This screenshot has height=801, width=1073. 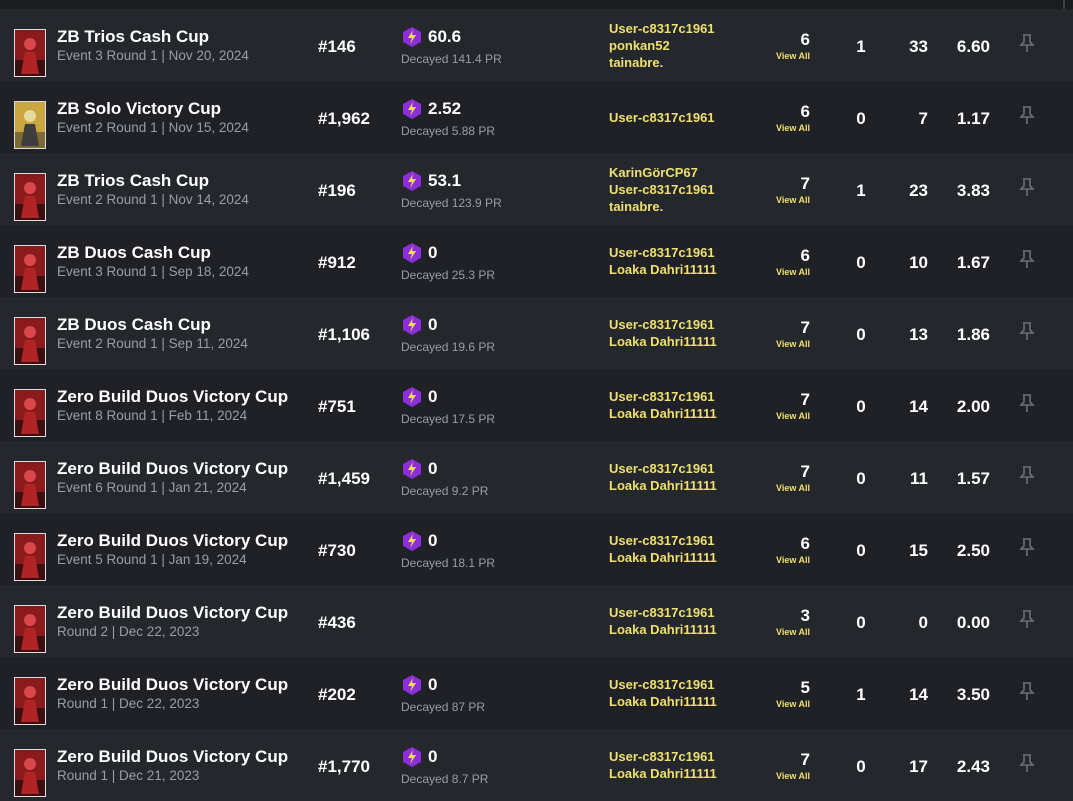 I want to click on team-players: User-c8317c1961, so click(x=679, y=117).